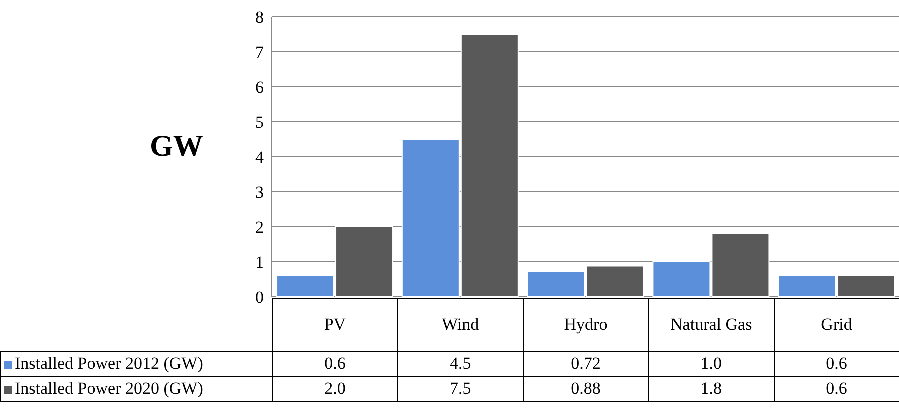 This screenshot has width=899, height=415. Describe the element at coordinates (586, 364) in the screenshot. I see `data-label: 0.72` at that location.